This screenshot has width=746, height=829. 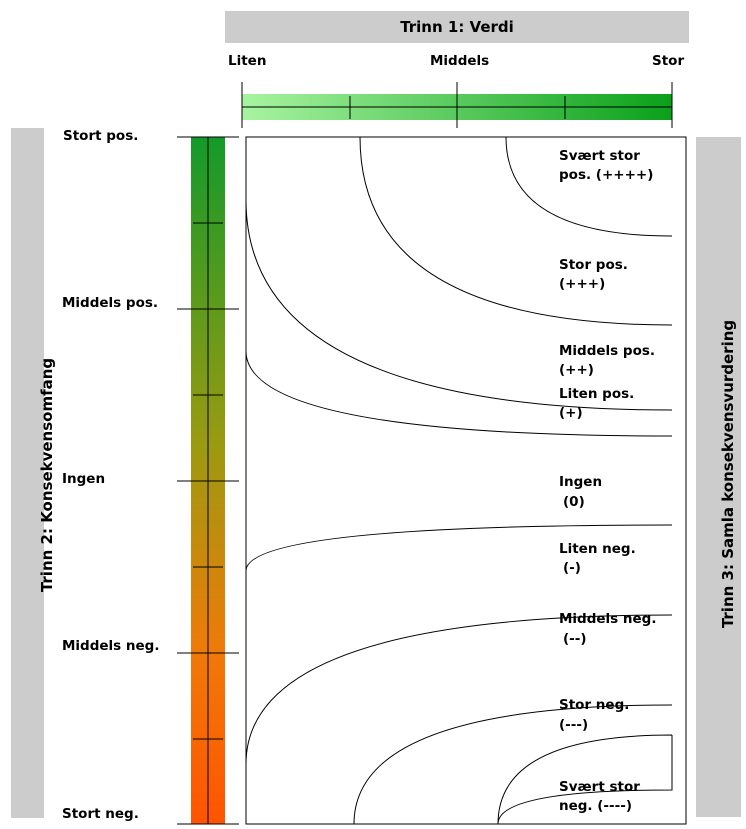 What do you see at coordinates (110, 303) in the screenshot?
I see `scope-label-middels-pos: Middels pos.` at bounding box center [110, 303].